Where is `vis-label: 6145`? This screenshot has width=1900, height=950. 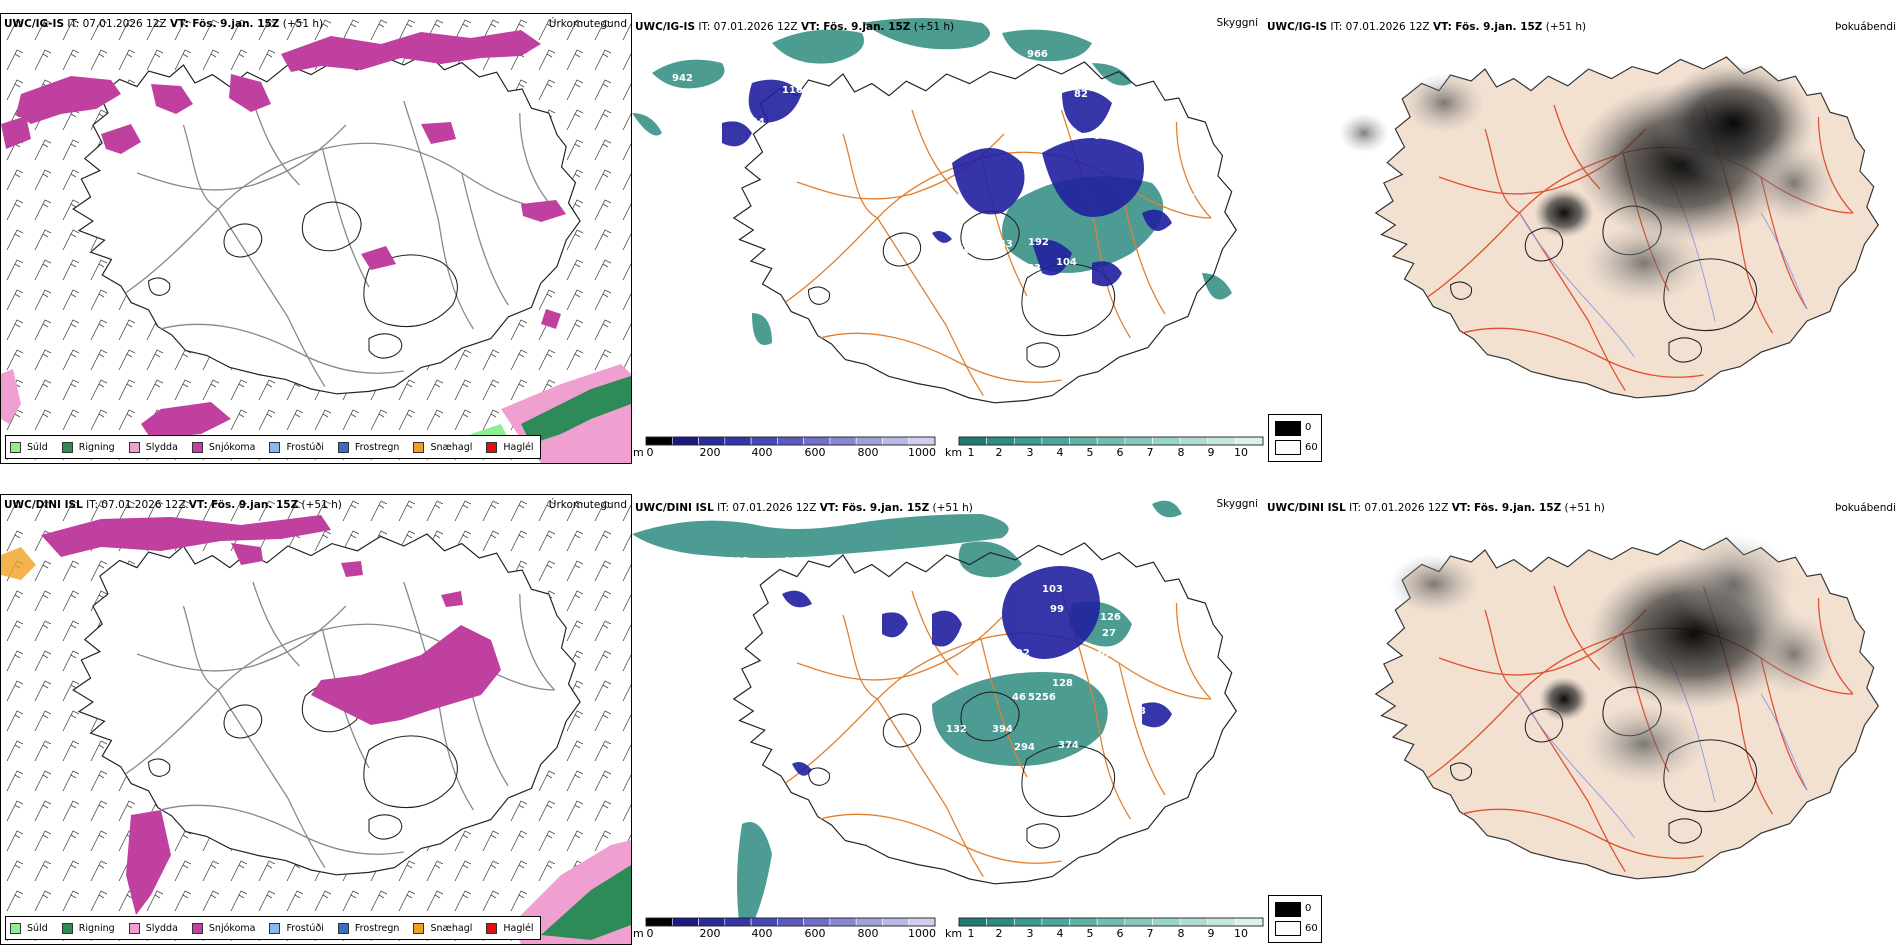 vis-label: 6145 is located at coordinates (1182, 198).